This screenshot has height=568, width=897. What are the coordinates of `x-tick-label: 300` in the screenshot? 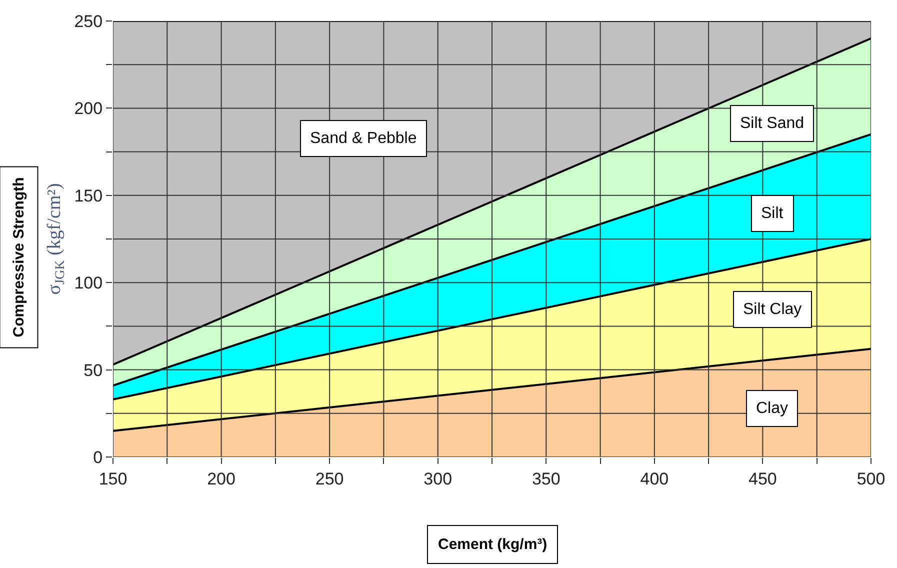 It's located at (438, 478).